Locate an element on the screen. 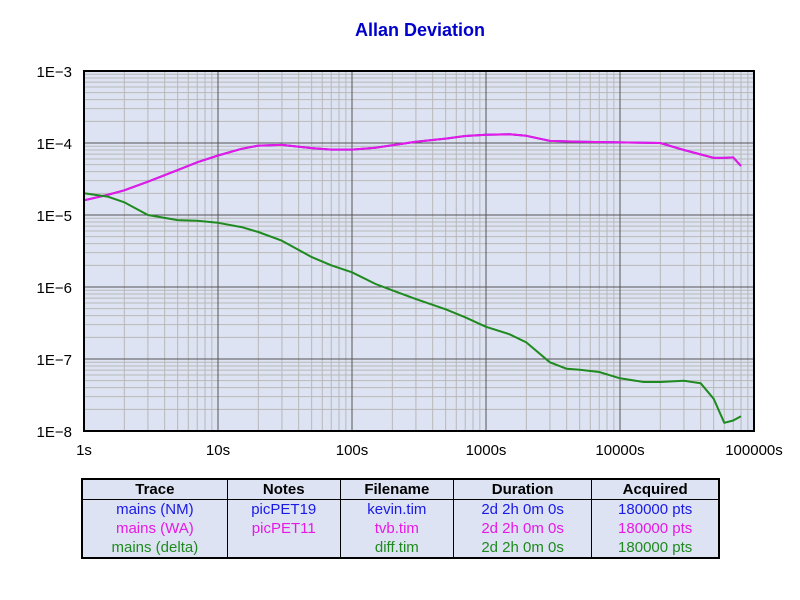 The width and height of the screenshot is (800, 600). legend-cell-trace: mains (NM) is located at coordinates (154, 509).